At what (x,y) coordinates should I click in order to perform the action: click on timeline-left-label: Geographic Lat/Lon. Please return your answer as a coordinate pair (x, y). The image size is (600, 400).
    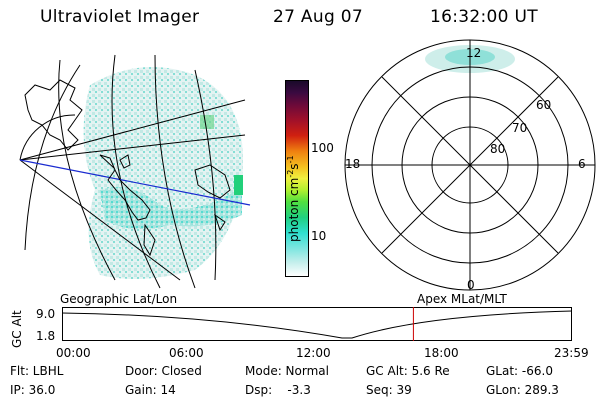
    Looking at the image, I should click on (119, 299).